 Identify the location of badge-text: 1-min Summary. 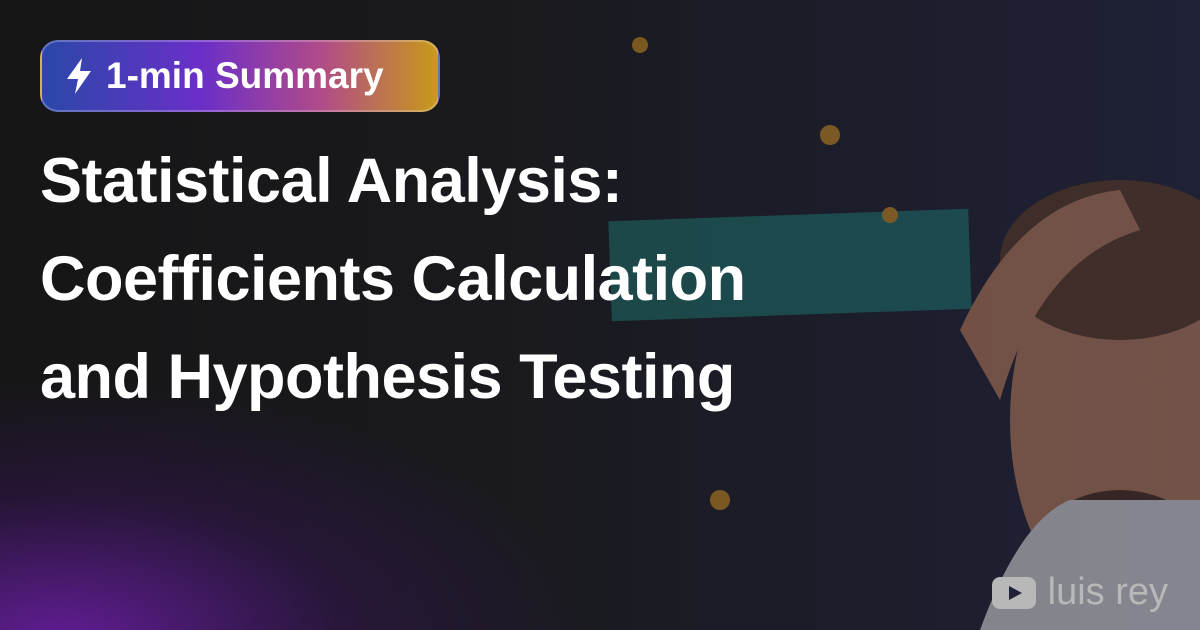
(245, 75).